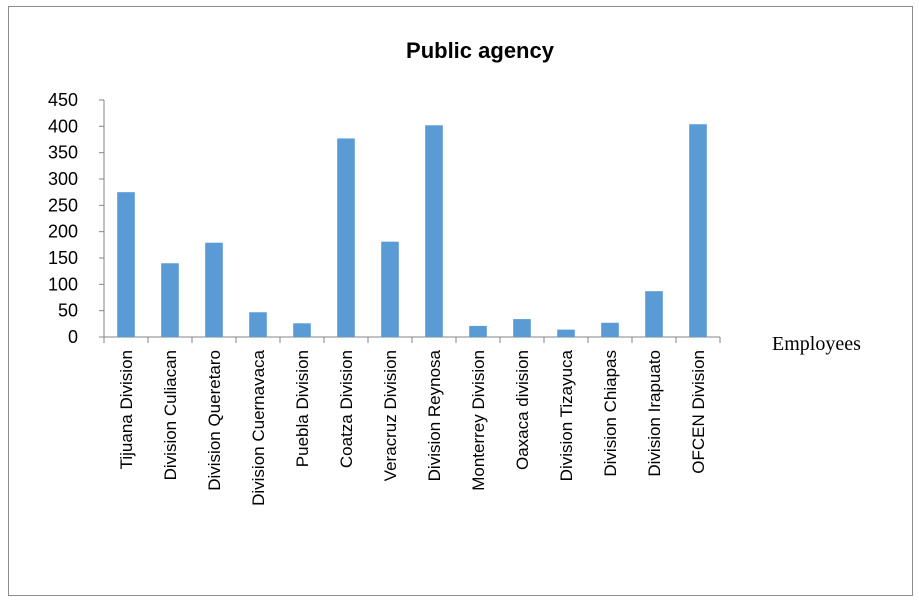 The height and width of the screenshot is (603, 919). I want to click on x-category-label: Veracruz Division, so click(390, 415).